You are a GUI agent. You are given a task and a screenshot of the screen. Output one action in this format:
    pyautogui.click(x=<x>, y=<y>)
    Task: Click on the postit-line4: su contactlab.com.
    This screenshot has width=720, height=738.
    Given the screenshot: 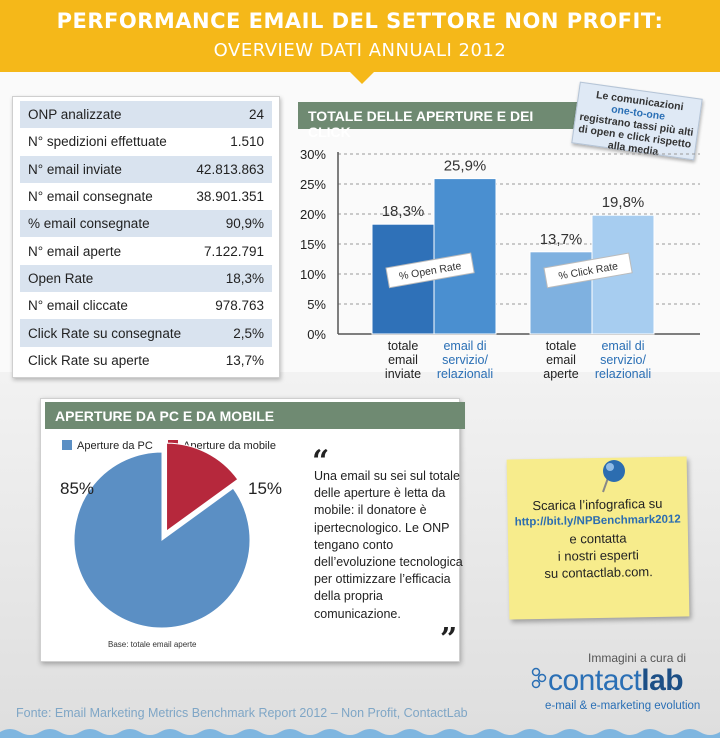 What is the action you would take?
    pyautogui.click(x=598, y=572)
    